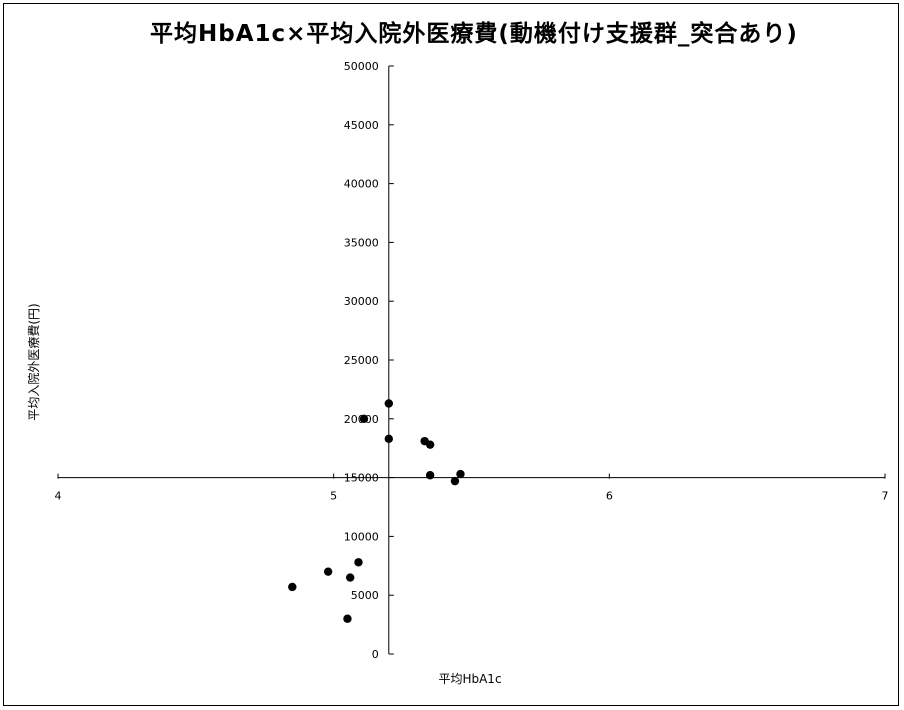 The image size is (904, 710). I want to click on x-axis-title: 平均HbA1c, so click(469, 679).